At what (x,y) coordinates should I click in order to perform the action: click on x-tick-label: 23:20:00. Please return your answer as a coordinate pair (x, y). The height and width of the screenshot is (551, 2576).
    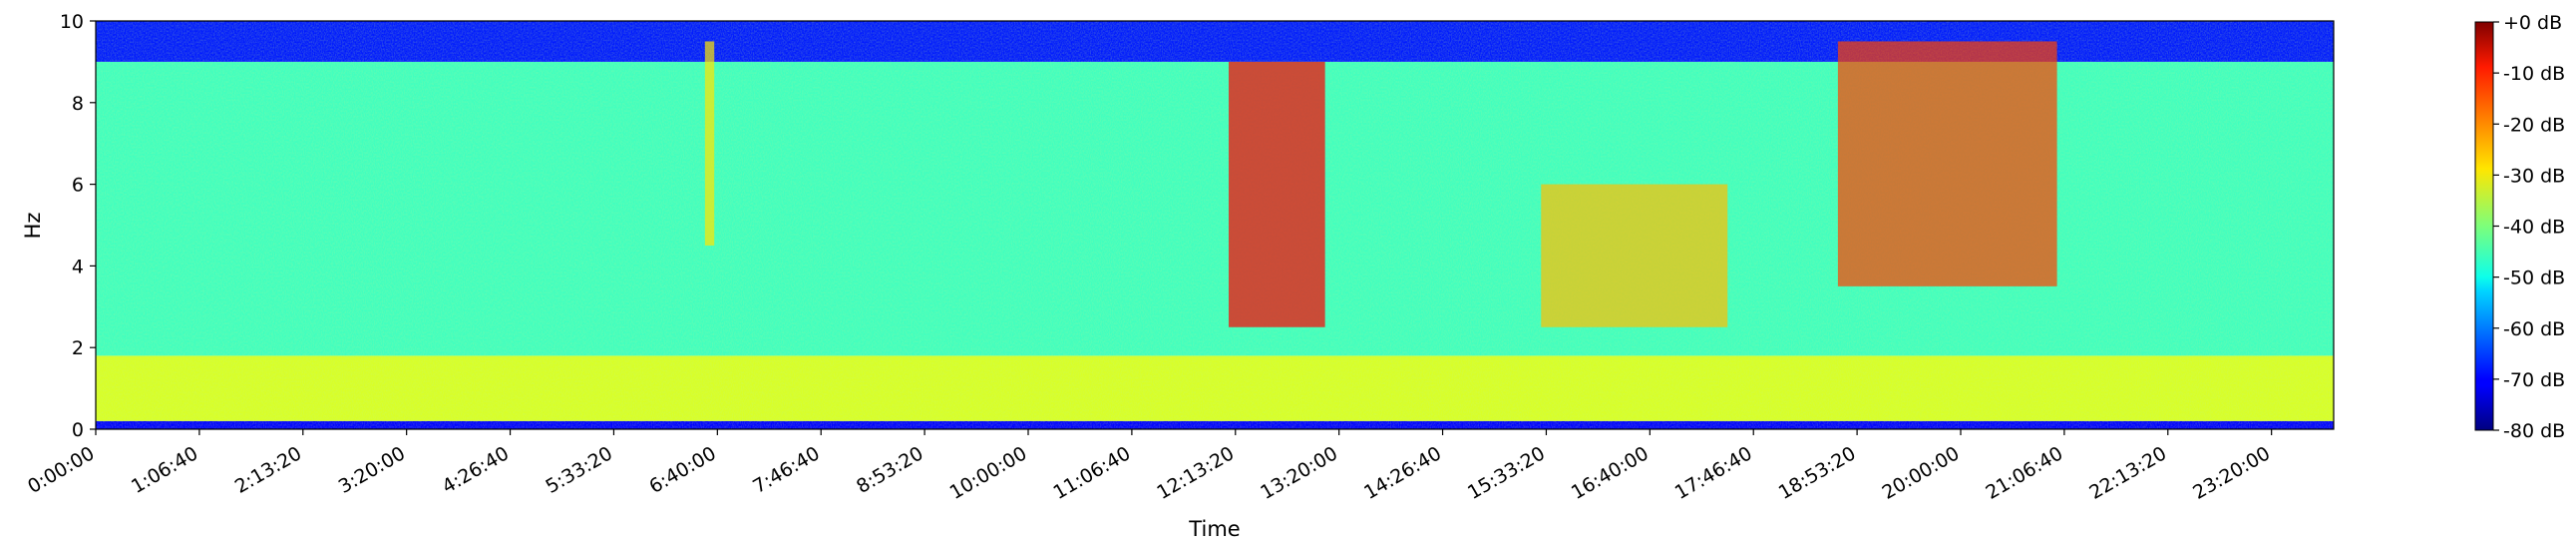
    Looking at the image, I should click on (2232, 473).